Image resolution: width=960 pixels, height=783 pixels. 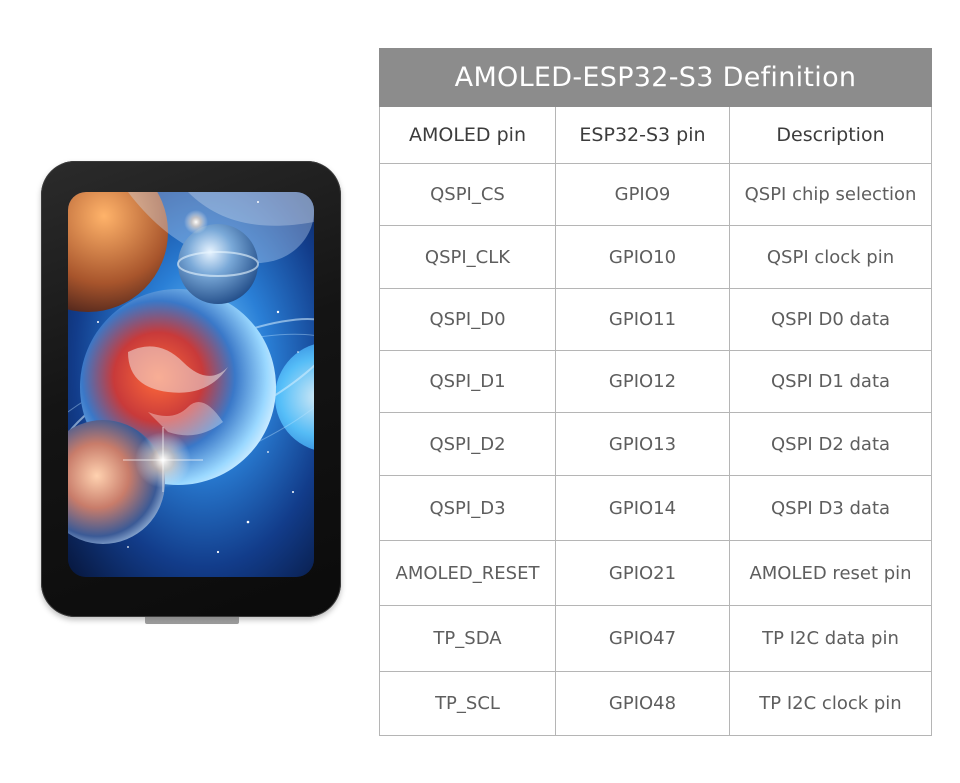 What do you see at coordinates (830, 703) in the screenshot?
I see `description-cell: TP I2C clock pin` at bounding box center [830, 703].